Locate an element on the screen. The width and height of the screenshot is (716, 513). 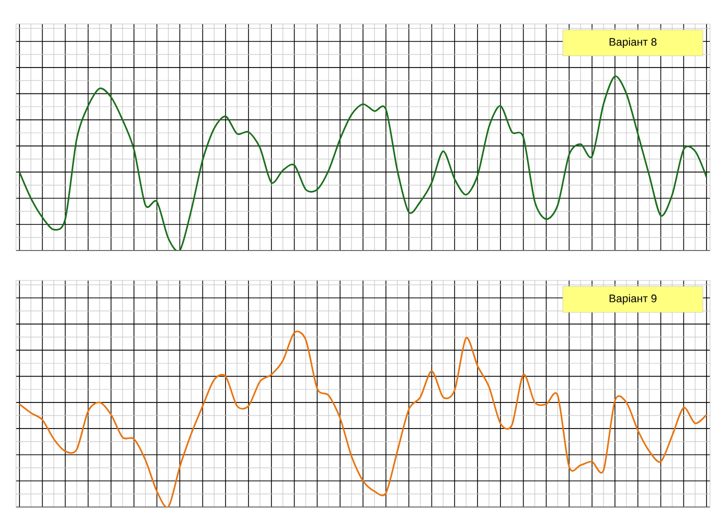
text: Варіант 8 is located at coordinates (633, 43).